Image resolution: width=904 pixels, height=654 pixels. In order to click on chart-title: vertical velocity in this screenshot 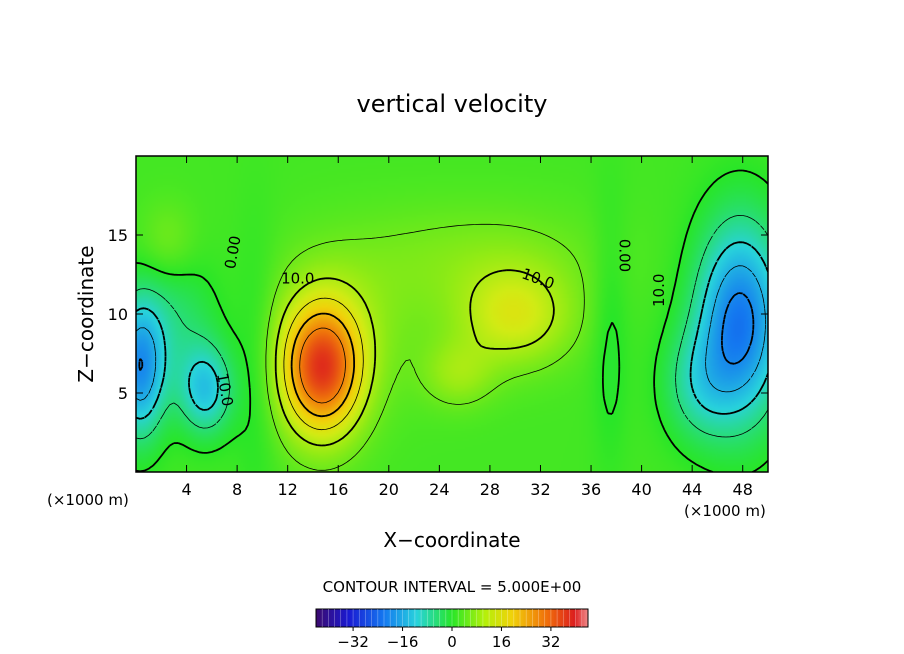, I will do `click(452, 104)`.